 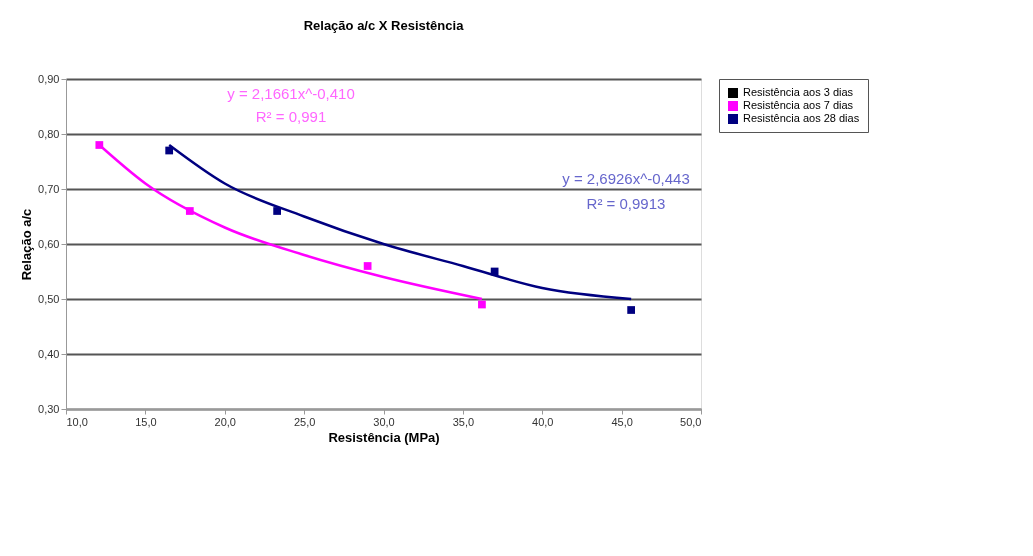 What do you see at coordinates (291, 116) in the screenshot?
I see `annotation: R² = 0,991` at bounding box center [291, 116].